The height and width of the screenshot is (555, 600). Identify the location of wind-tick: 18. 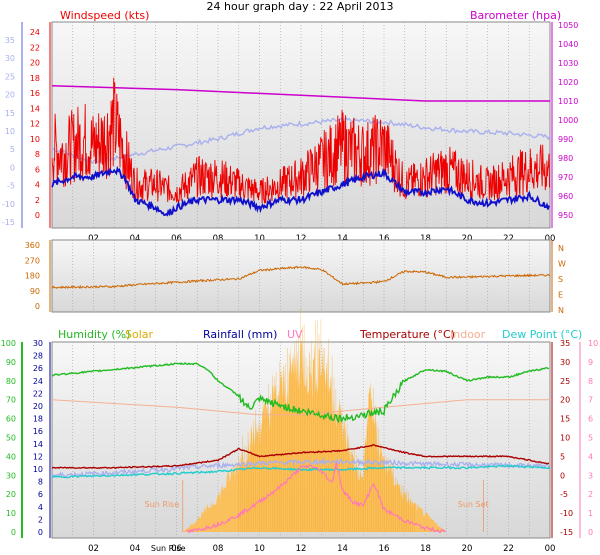
(35, 78).